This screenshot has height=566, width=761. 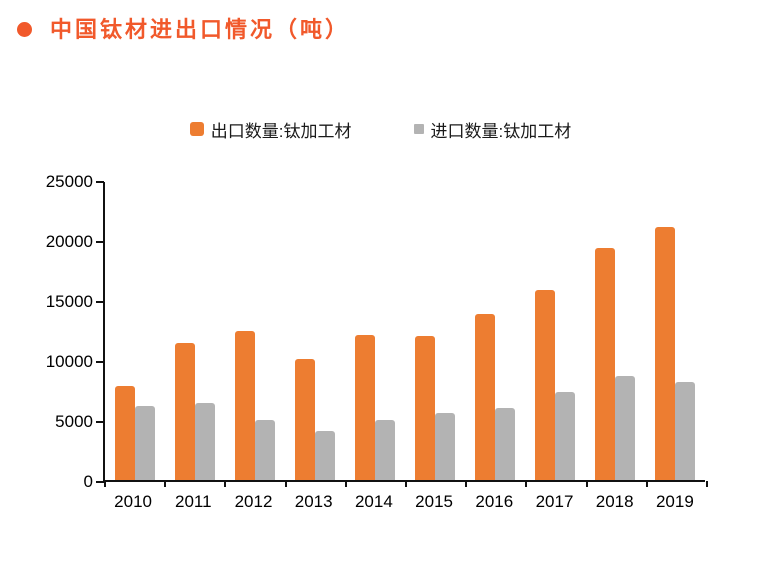 I want to click on bar-export-2017, so click(x=545, y=385).